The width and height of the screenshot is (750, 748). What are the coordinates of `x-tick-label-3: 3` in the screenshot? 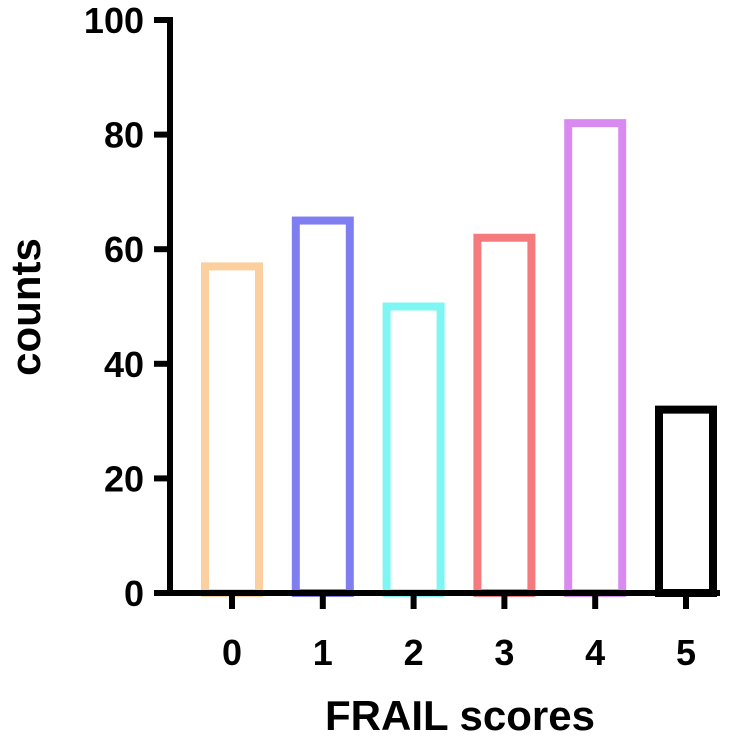 It's located at (504, 652).